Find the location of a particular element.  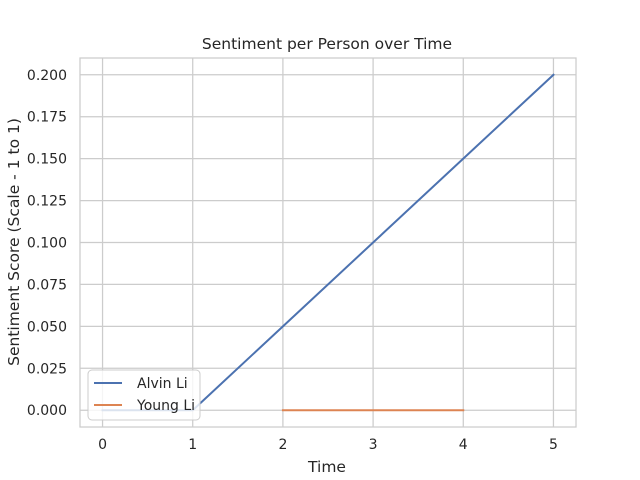

chart-title: Sentiment per Person over Time is located at coordinates (327, 44).